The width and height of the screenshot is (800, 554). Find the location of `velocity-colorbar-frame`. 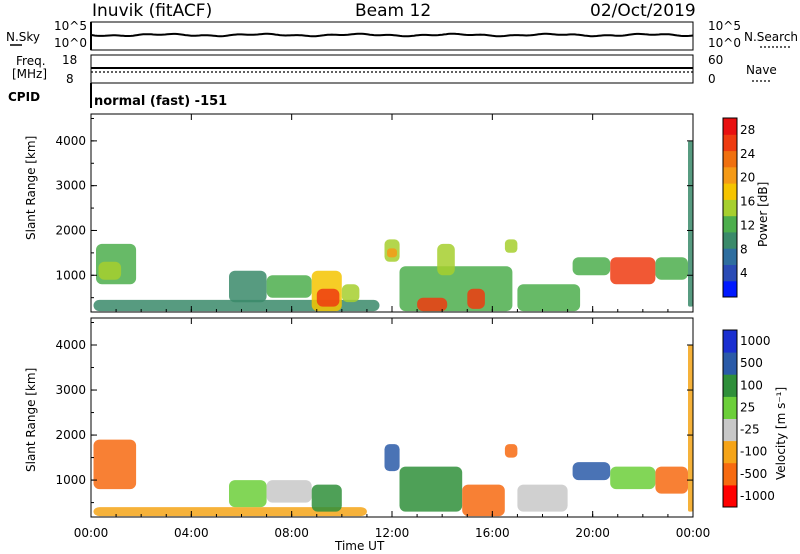

velocity-colorbar-frame is located at coordinates (730, 418).